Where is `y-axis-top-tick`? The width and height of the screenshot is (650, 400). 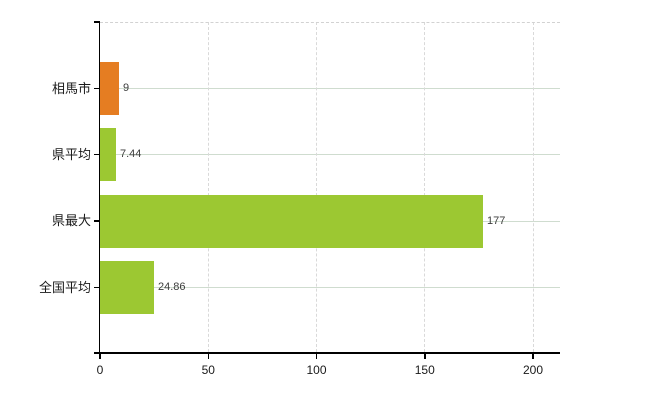 y-axis-top-tick is located at coordinates (97, 22).